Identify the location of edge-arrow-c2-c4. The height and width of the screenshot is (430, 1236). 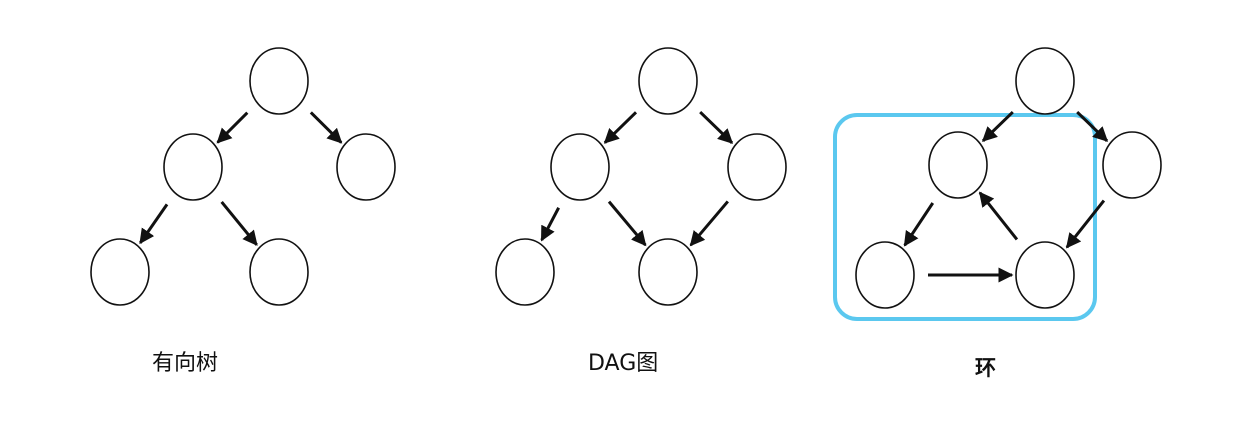
(1085, 224).